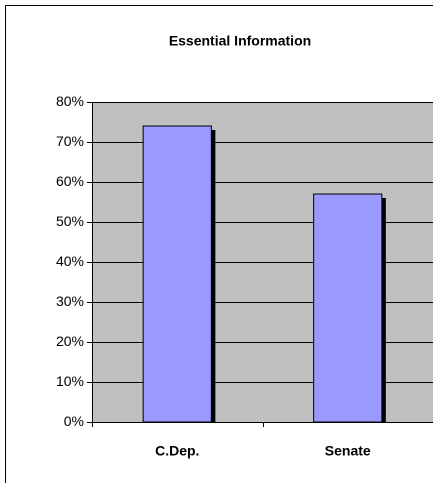 This screenshot has width=433, height=483. I want to click on y-tick-label: 10%, so click(70, 381).